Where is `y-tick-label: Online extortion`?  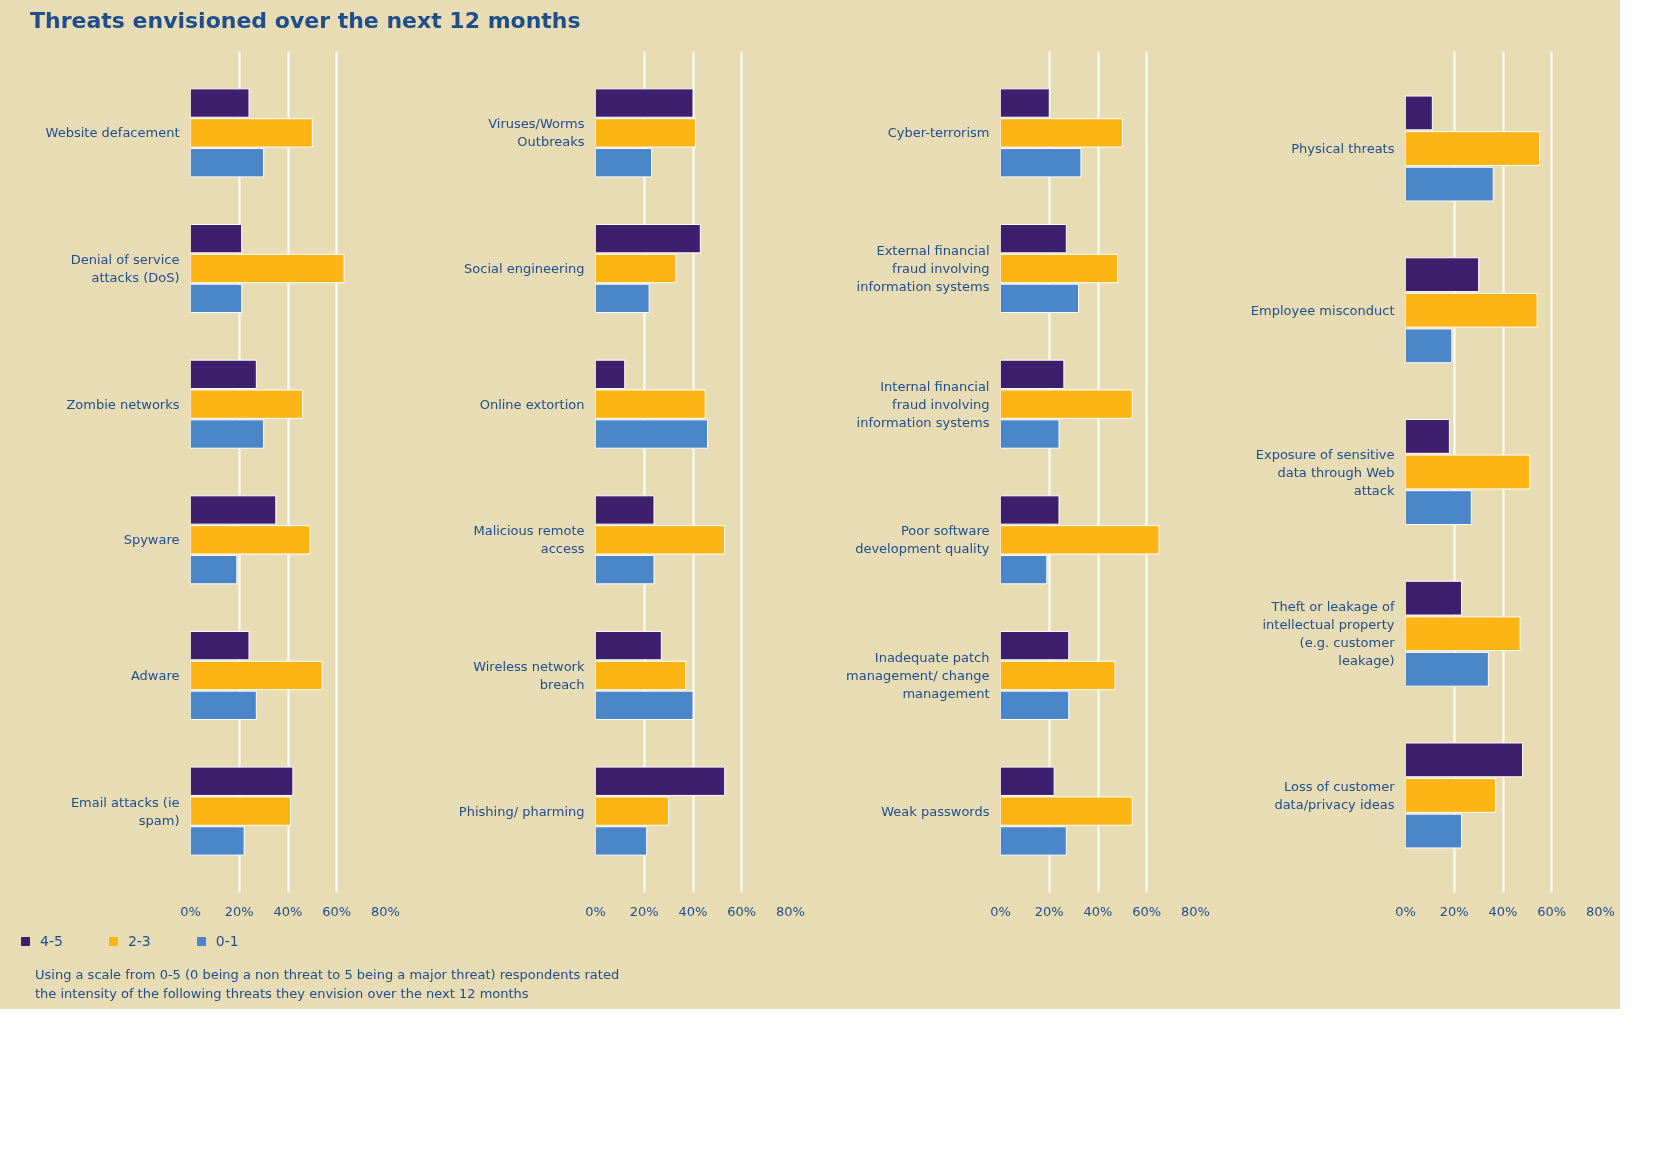
y-tick-label: Online extortion is located at coordinates (532, 405).